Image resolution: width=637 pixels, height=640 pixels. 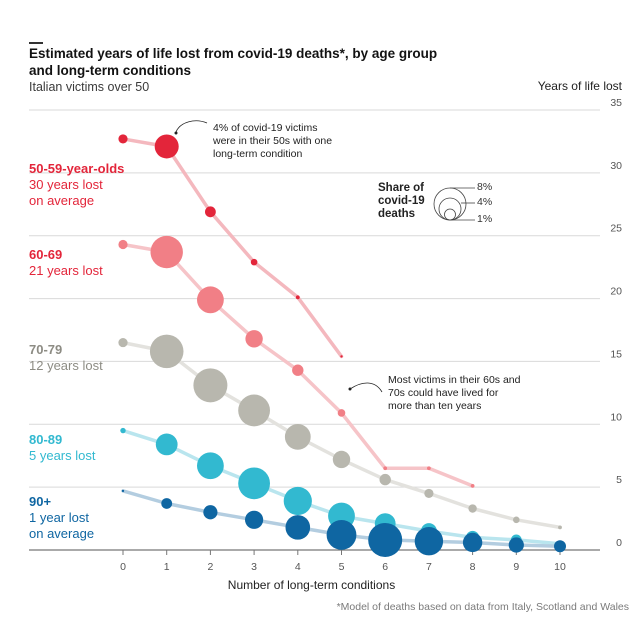 I want to click on legend-title-line: covid-19, so click(x=401, y=201).